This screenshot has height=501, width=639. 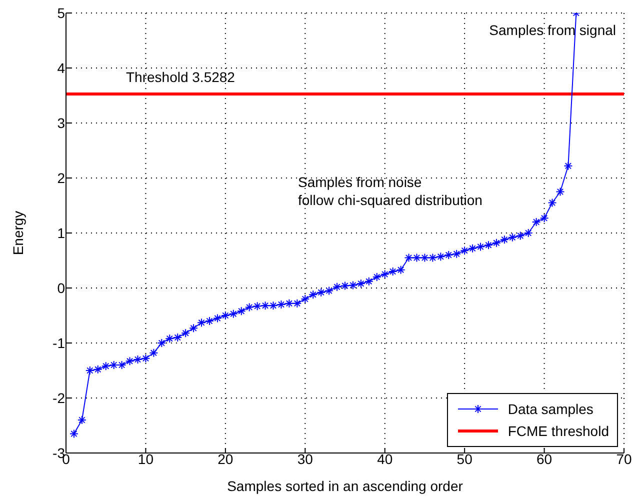 I want to click on y-tick-label: -1, so click(x=59, y=342).